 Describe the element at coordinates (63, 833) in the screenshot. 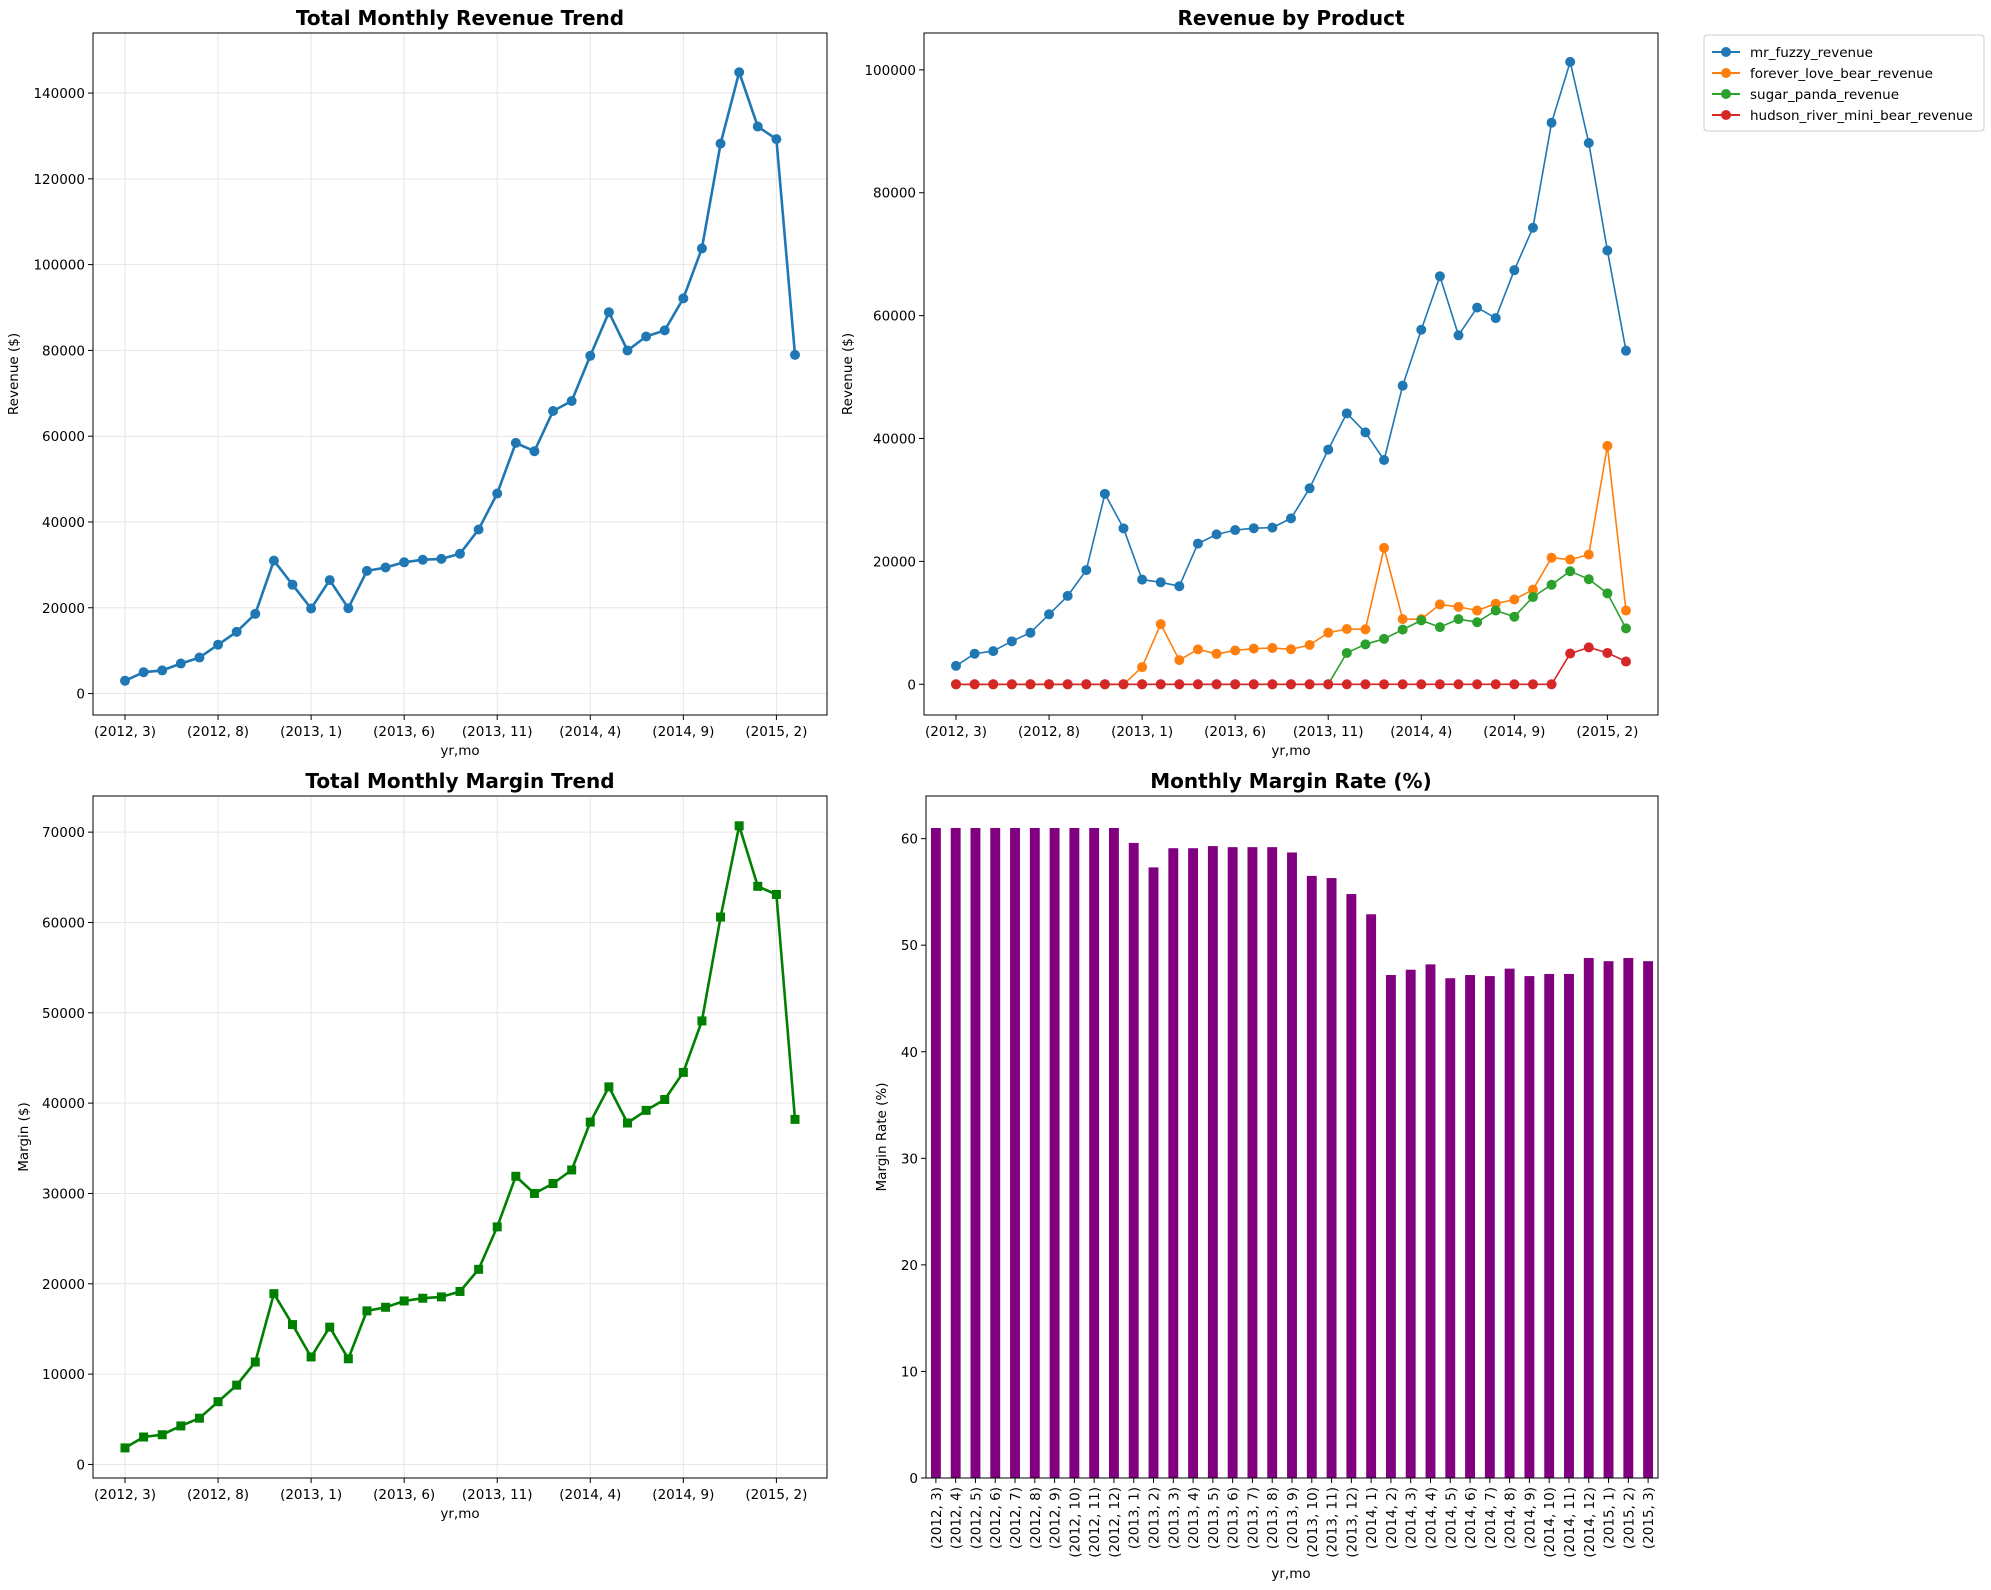

I see `y-tick-label: 70000` at that location.